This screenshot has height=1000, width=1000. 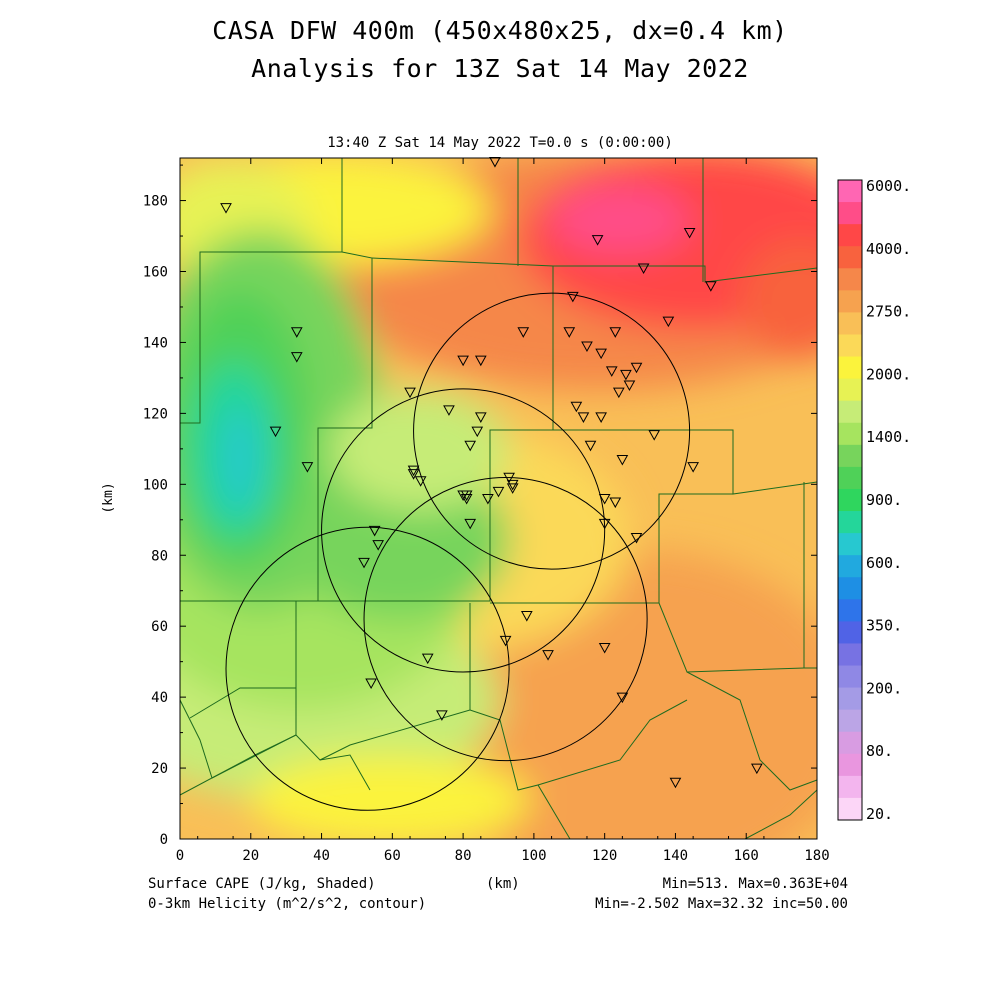 What do you see at coordinates (533, 856) in the screenshot?
I see `x-tick-label: 100` at bounding box center [533, 856].